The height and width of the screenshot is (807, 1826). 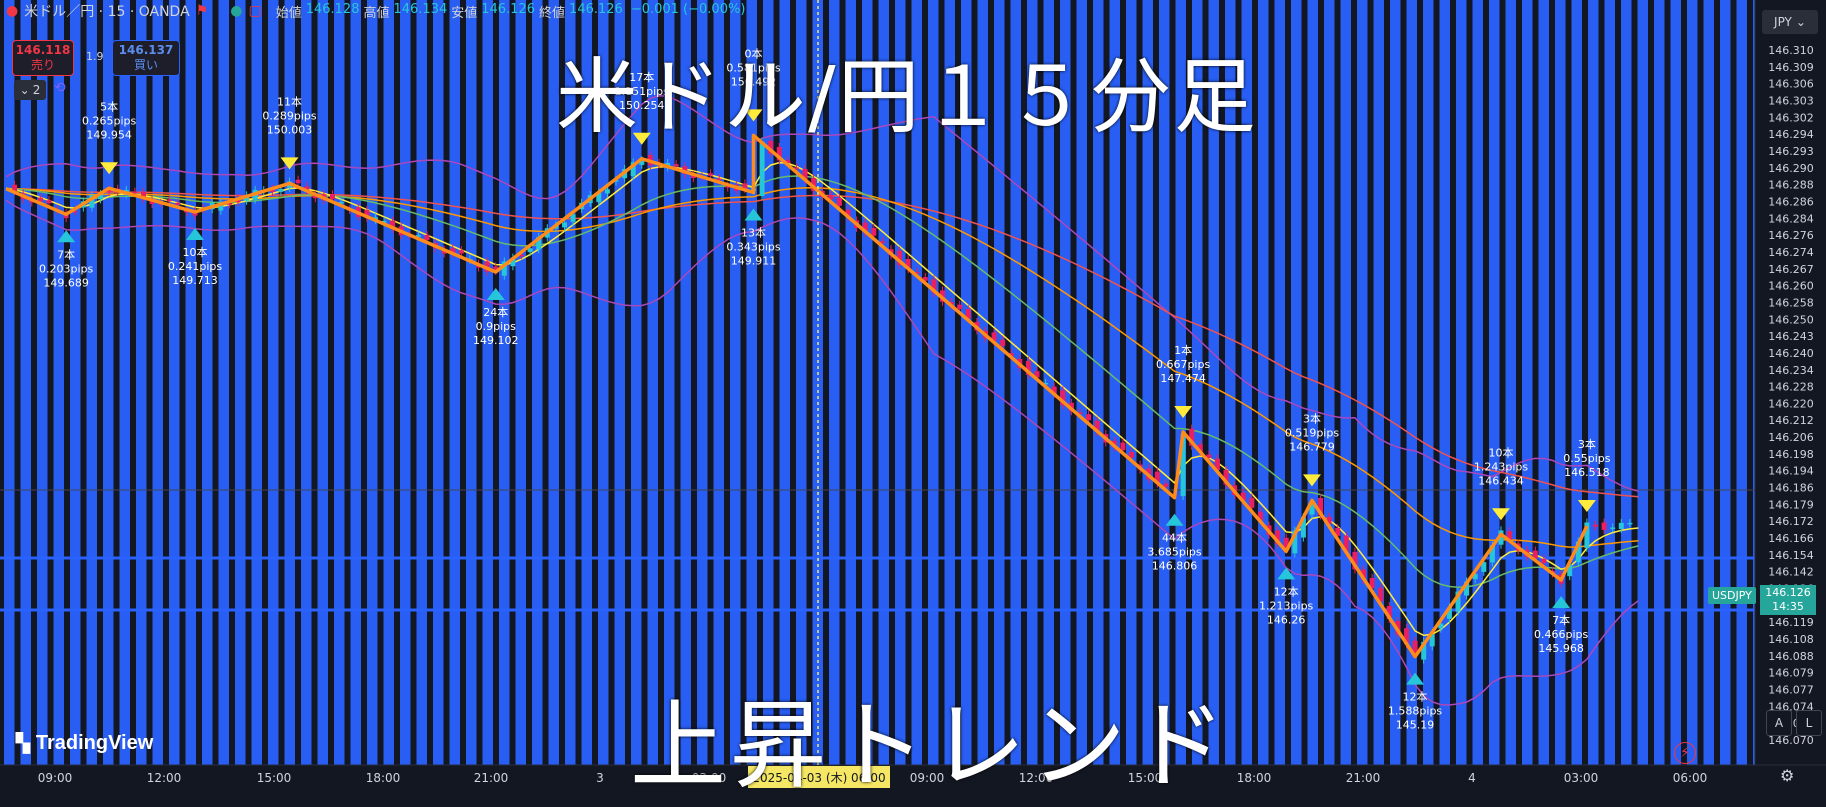 What do you see at coordinates (109, 134) in the screenshot?
I see `pivot-label: 149.954` at bounding box center [109, 134].